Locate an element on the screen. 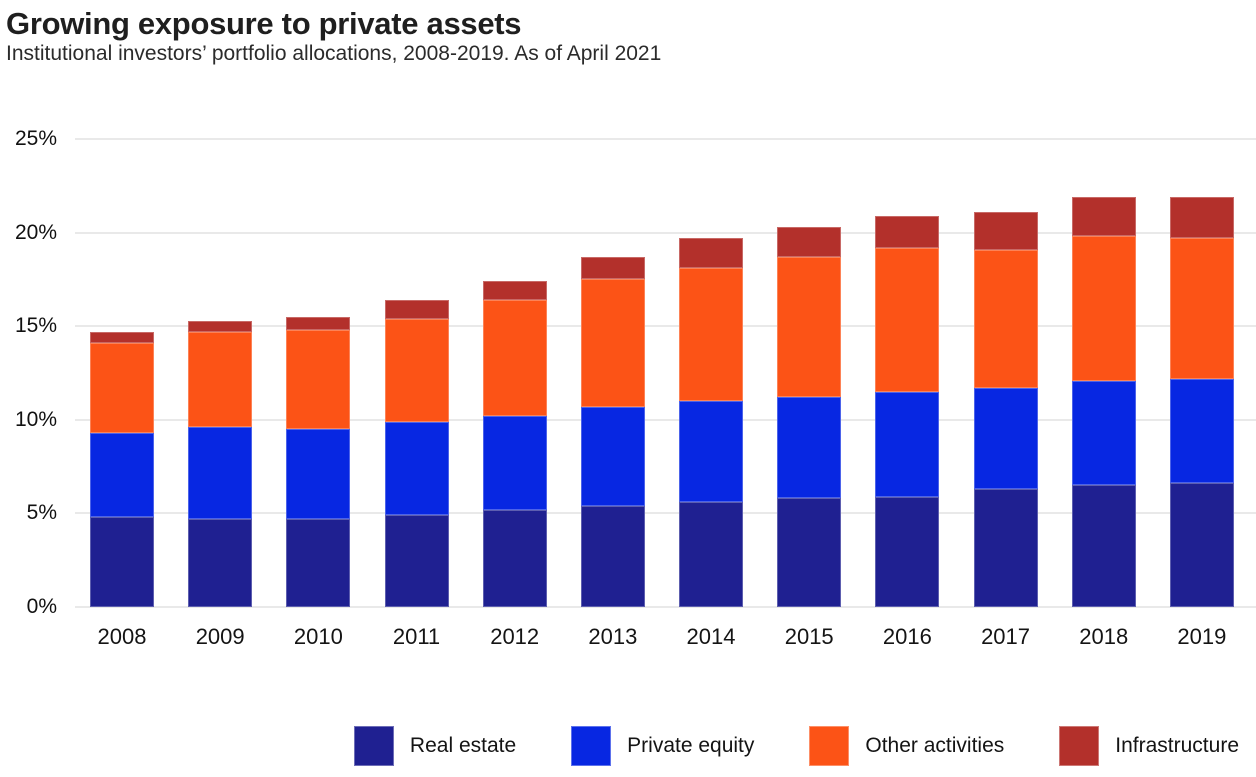 Image resolution: width=1256 pixels, height=777 pixels. legend-item-other-activities: Other activities is located at coordinates (906, 746).